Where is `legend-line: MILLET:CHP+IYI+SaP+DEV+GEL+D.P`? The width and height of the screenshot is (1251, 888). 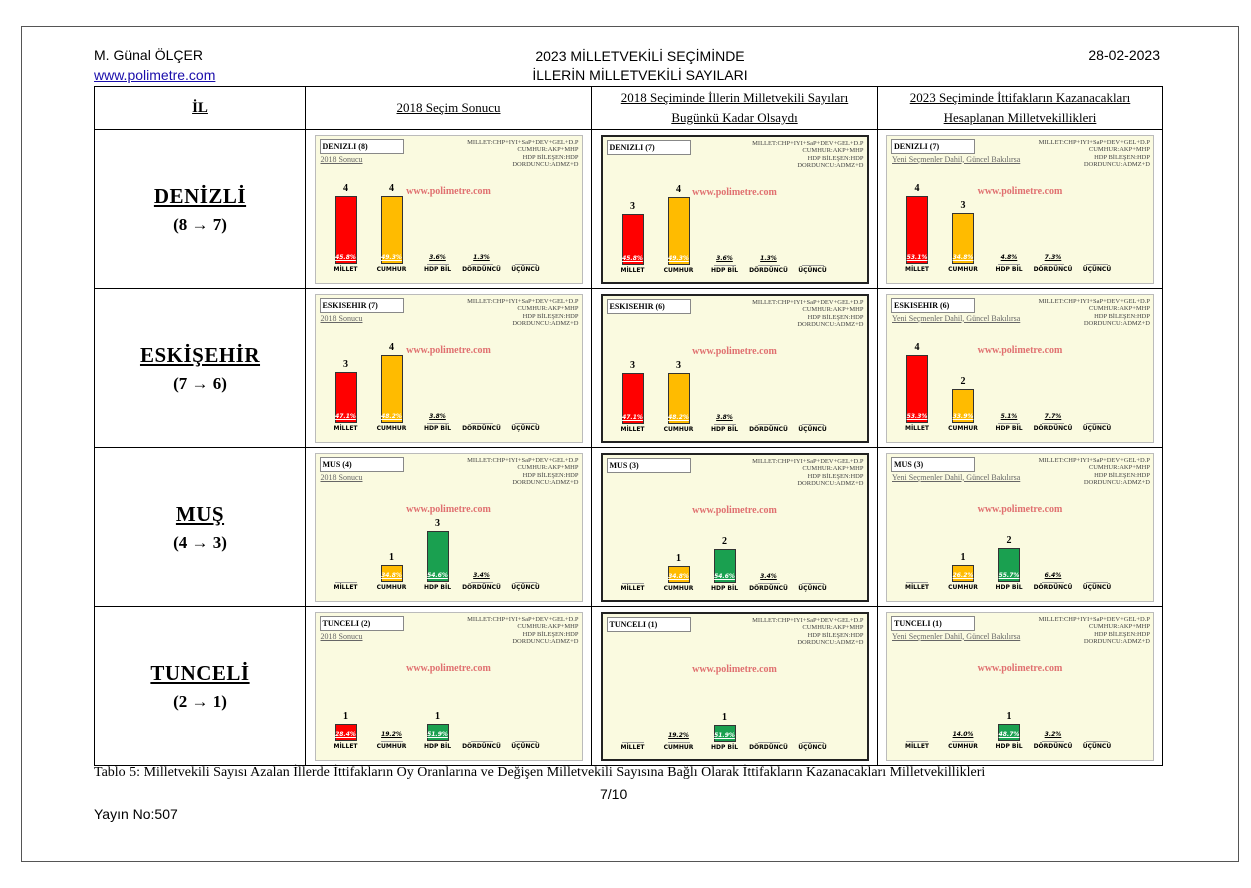 legend-line: MILLET:CHP+IYI+SaP+DEV+GEL+D.P is located at coordinates (808, 620).